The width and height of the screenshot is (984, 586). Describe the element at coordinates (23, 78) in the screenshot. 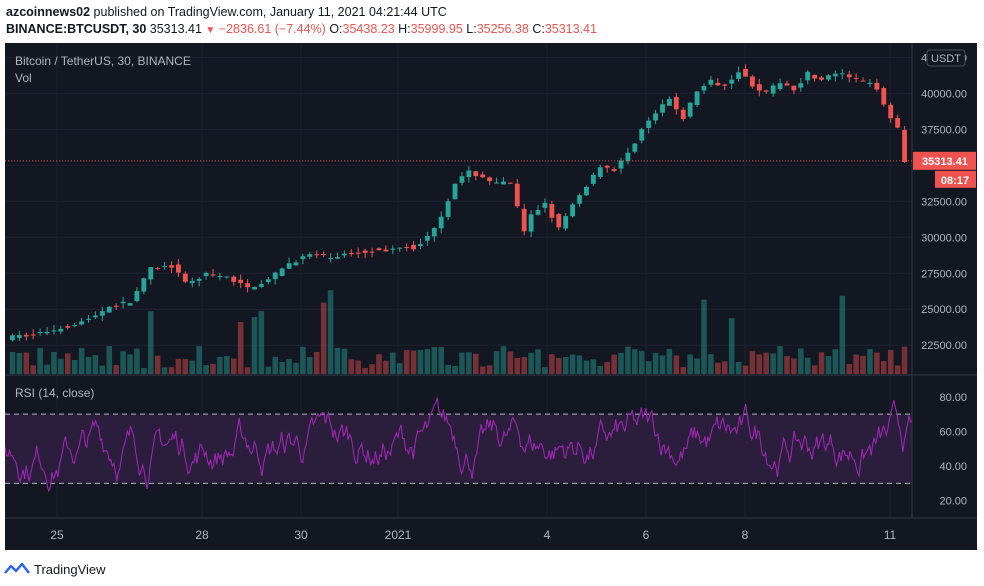

I see `vol-label: Vol` at that location.